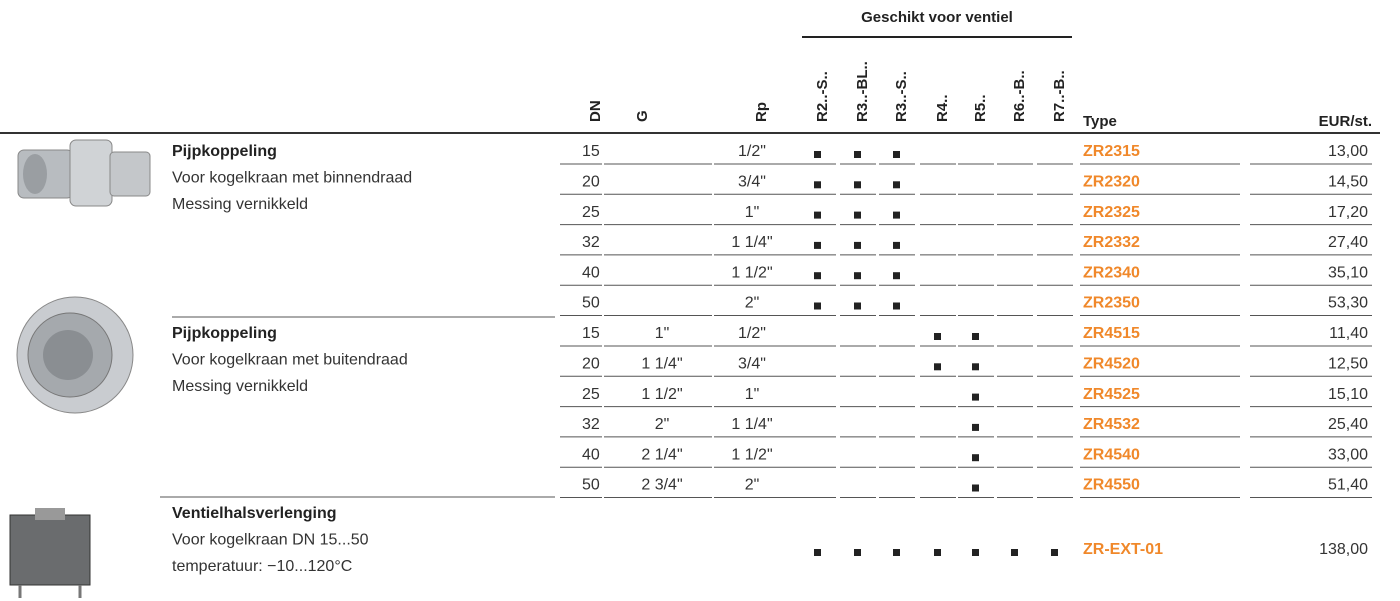 This screenshot has height=601, width=1400. Describe the element at coordinates (270, 540) in the screenshot. I see `product-description: Voor kogelkraan DN 15...50` at that location.